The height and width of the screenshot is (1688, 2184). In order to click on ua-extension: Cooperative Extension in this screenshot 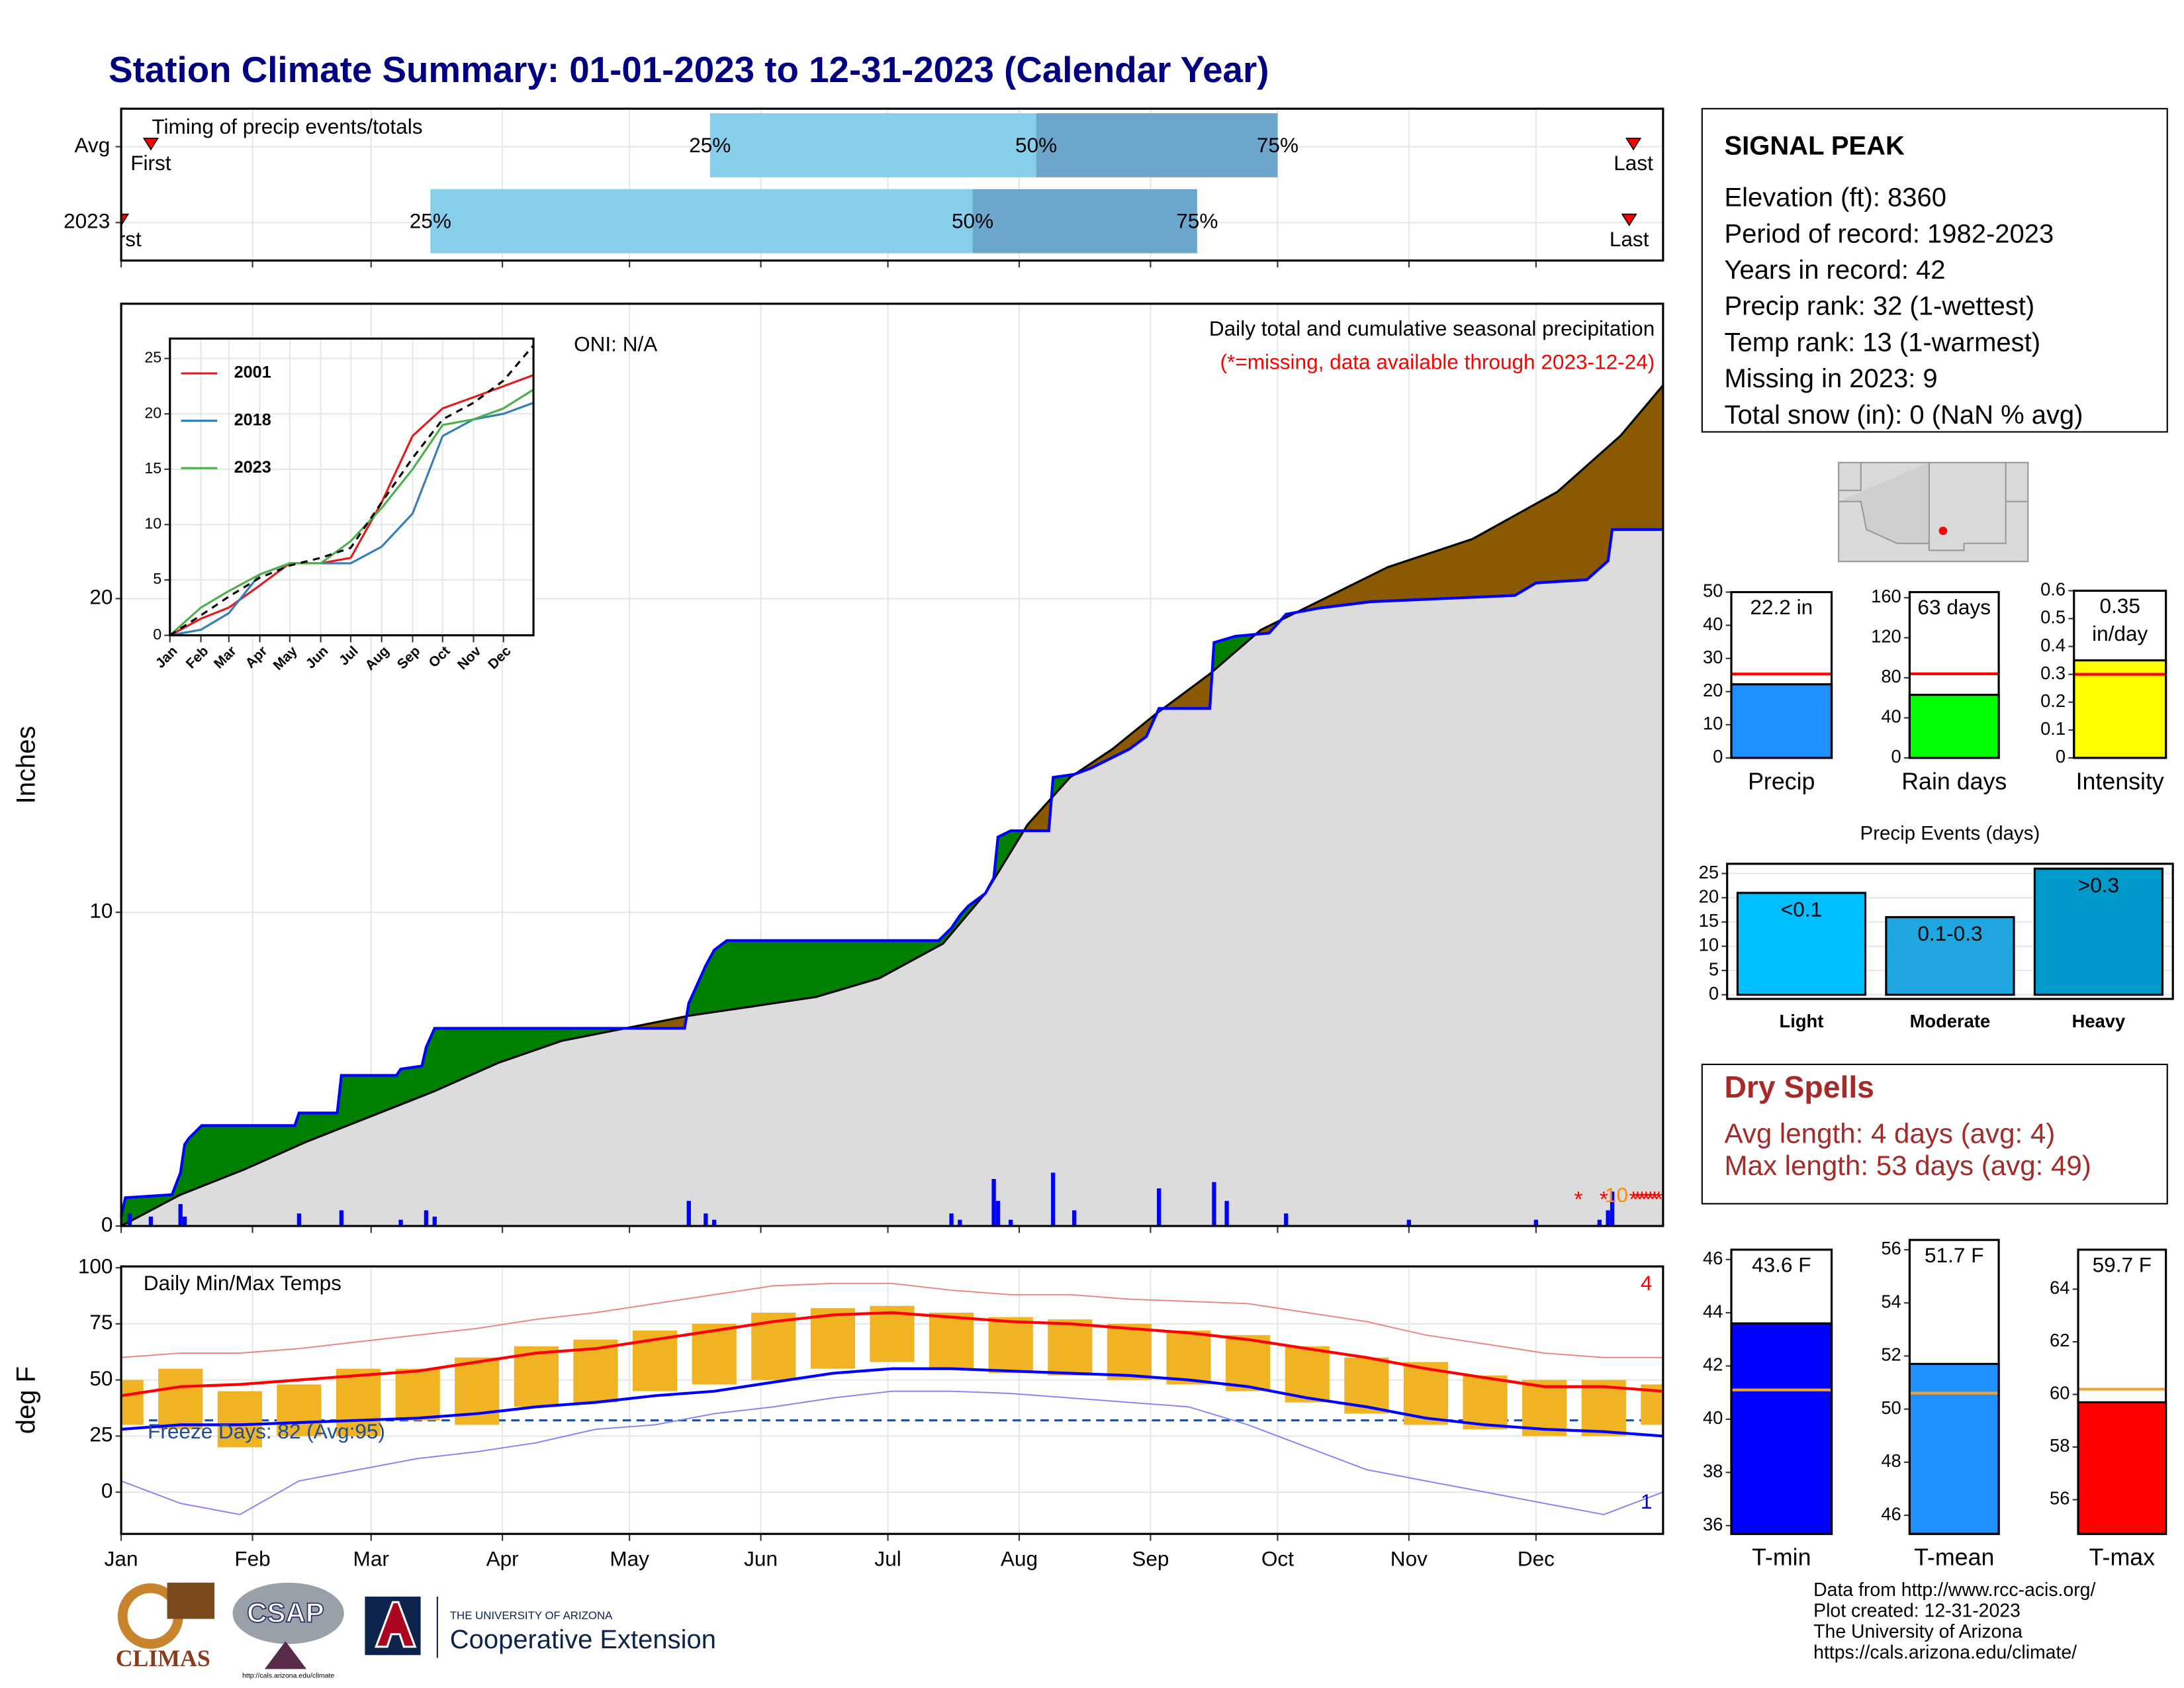, I will do `click(583, 1639)`.